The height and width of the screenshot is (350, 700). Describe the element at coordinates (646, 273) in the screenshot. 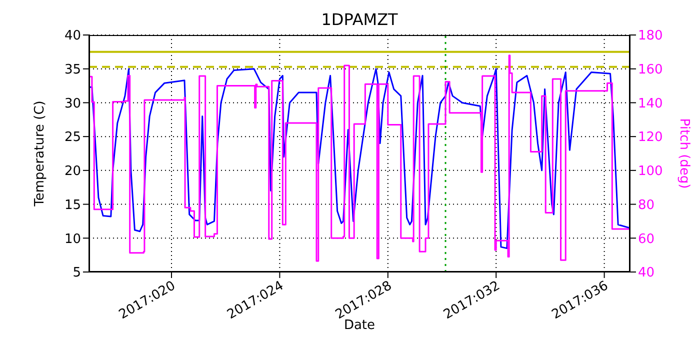

I see `y2-tick-label: 40` at that location.